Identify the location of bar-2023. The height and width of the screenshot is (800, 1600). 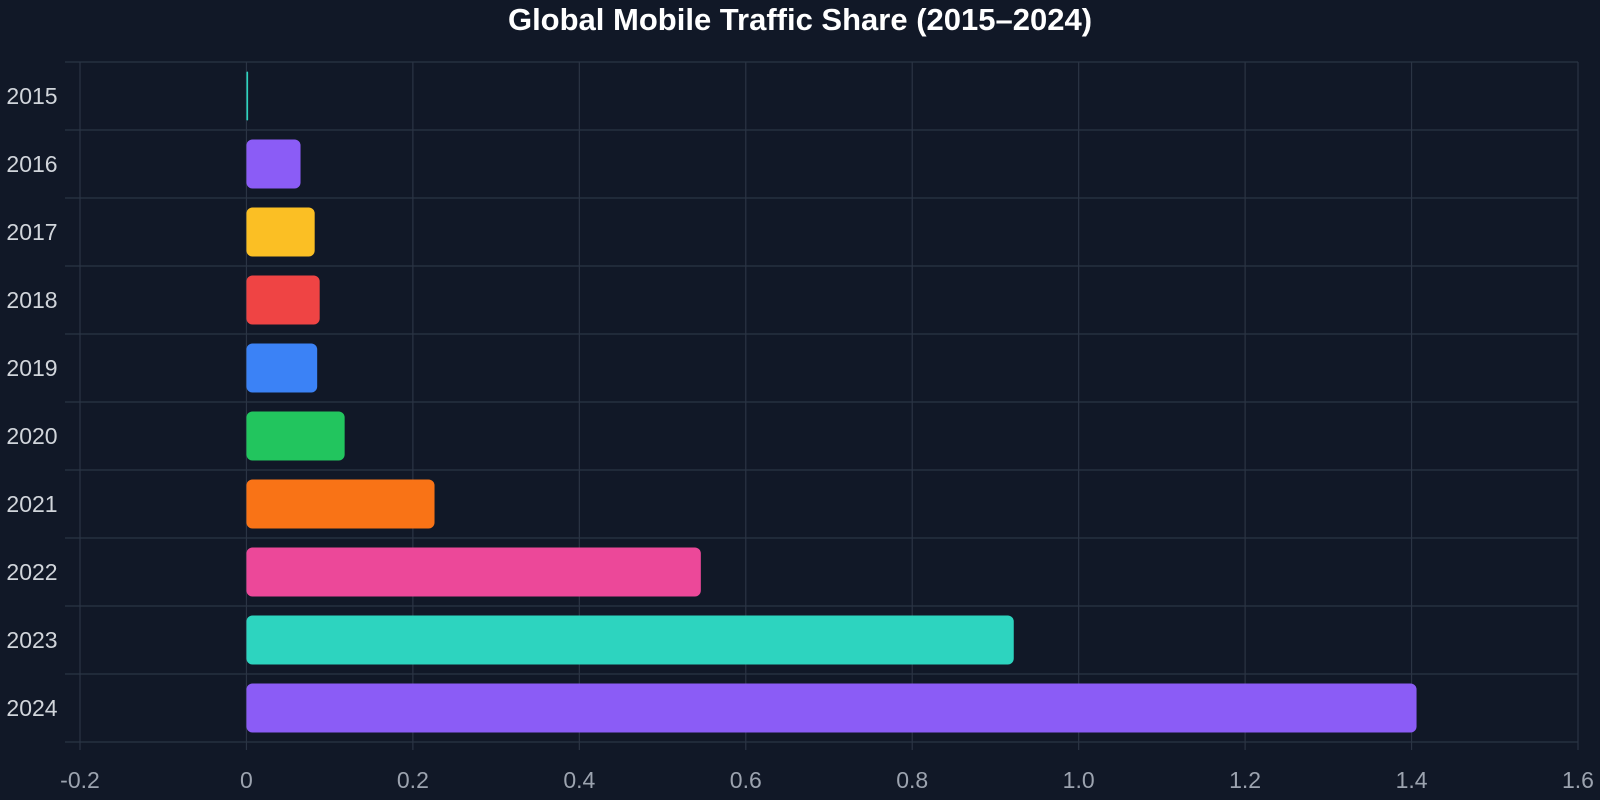
(630, 640).